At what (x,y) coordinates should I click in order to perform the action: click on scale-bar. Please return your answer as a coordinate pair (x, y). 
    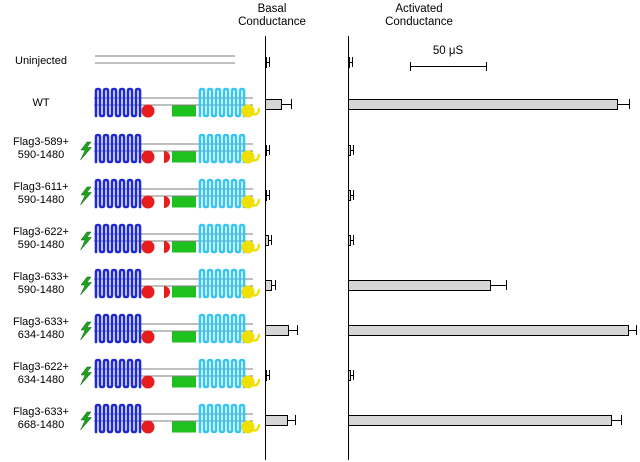
    Looking at the image, I should click on (448, 66).